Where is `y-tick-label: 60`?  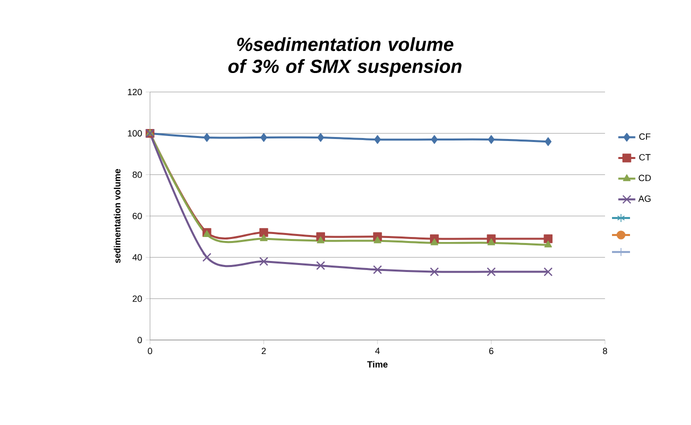
y-tick-label: 60 is located at coordinates (137, 216).